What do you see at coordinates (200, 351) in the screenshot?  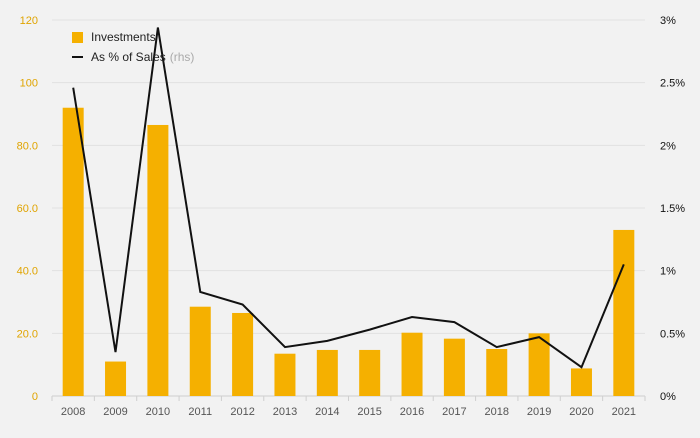 I see `bar-2011` at bounding box center [200, 351].